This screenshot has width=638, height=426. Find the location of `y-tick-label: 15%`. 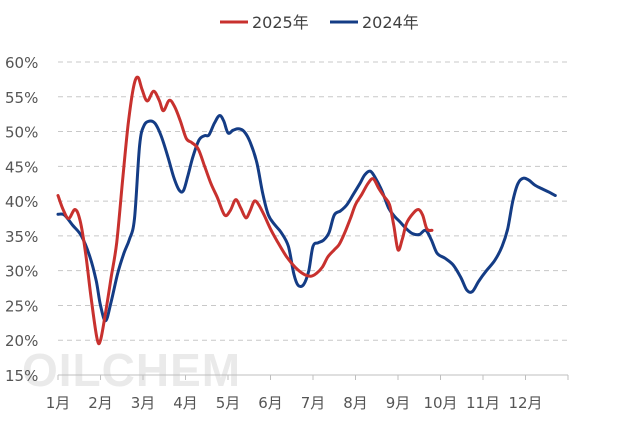

y-tick-label: 15% is located at coordinates (21, 376).